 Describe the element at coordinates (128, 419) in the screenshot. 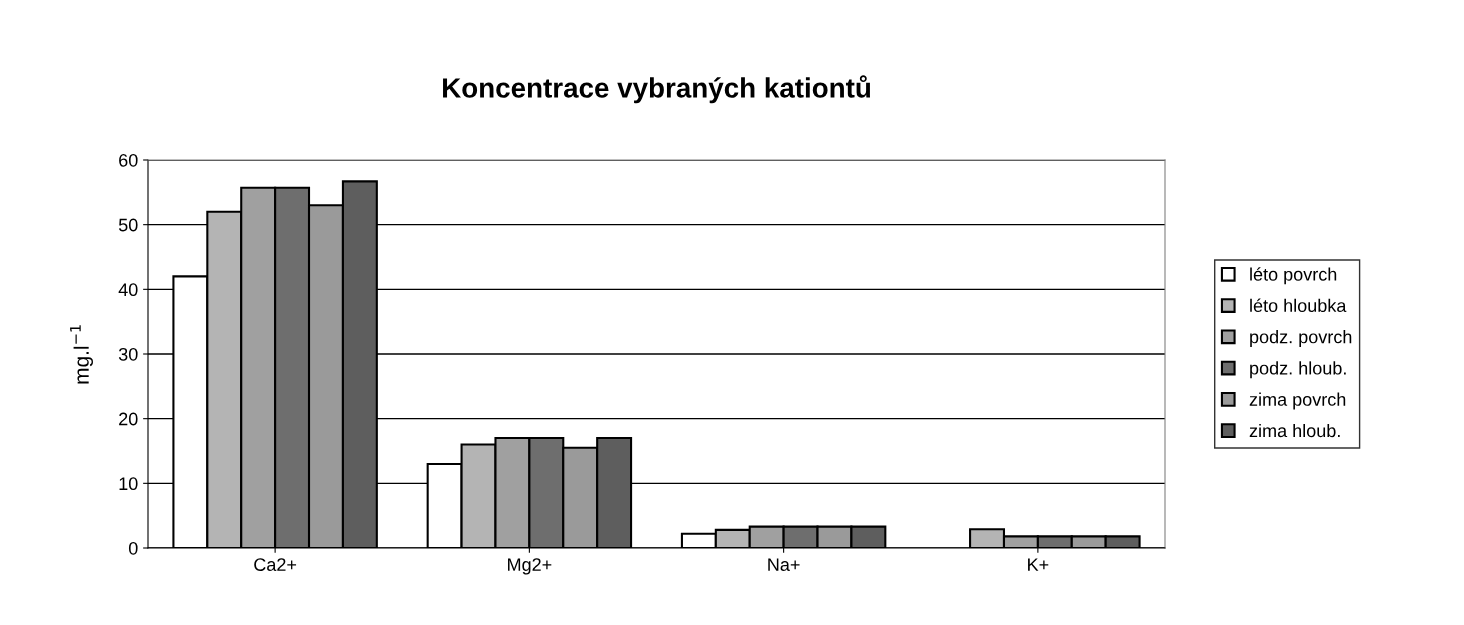

I see `y-tick-label: 20` at that location.